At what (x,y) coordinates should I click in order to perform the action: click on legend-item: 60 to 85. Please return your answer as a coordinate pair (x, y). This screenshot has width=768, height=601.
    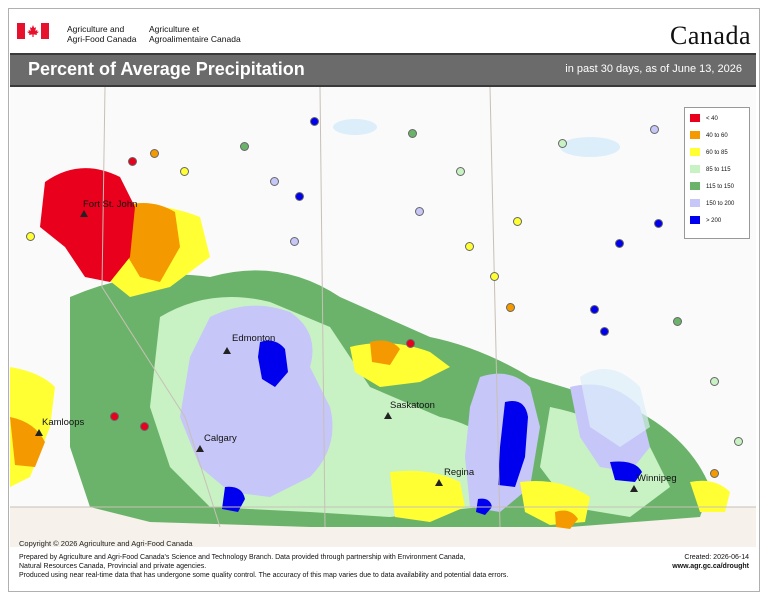
    Looking at the image, I should click on (709, 153).